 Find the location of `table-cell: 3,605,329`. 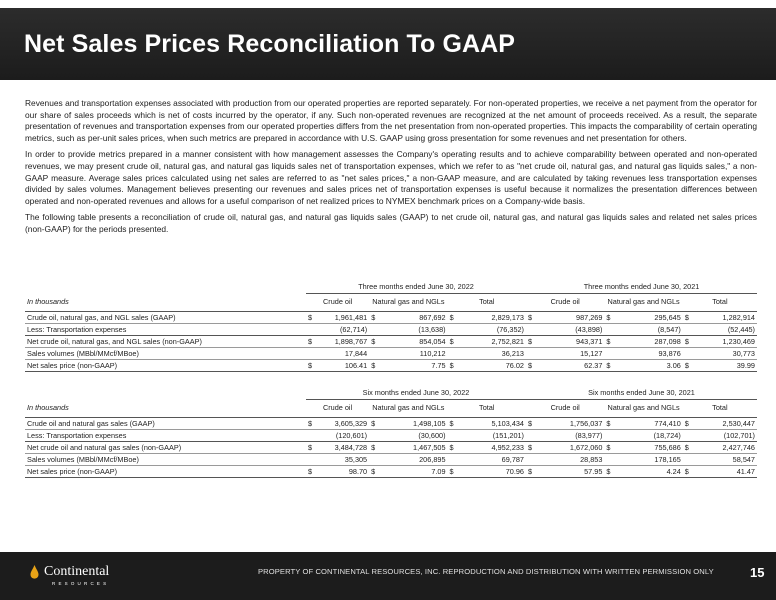

table-cell: 3,605,329 is located at coordinates (344, 423).